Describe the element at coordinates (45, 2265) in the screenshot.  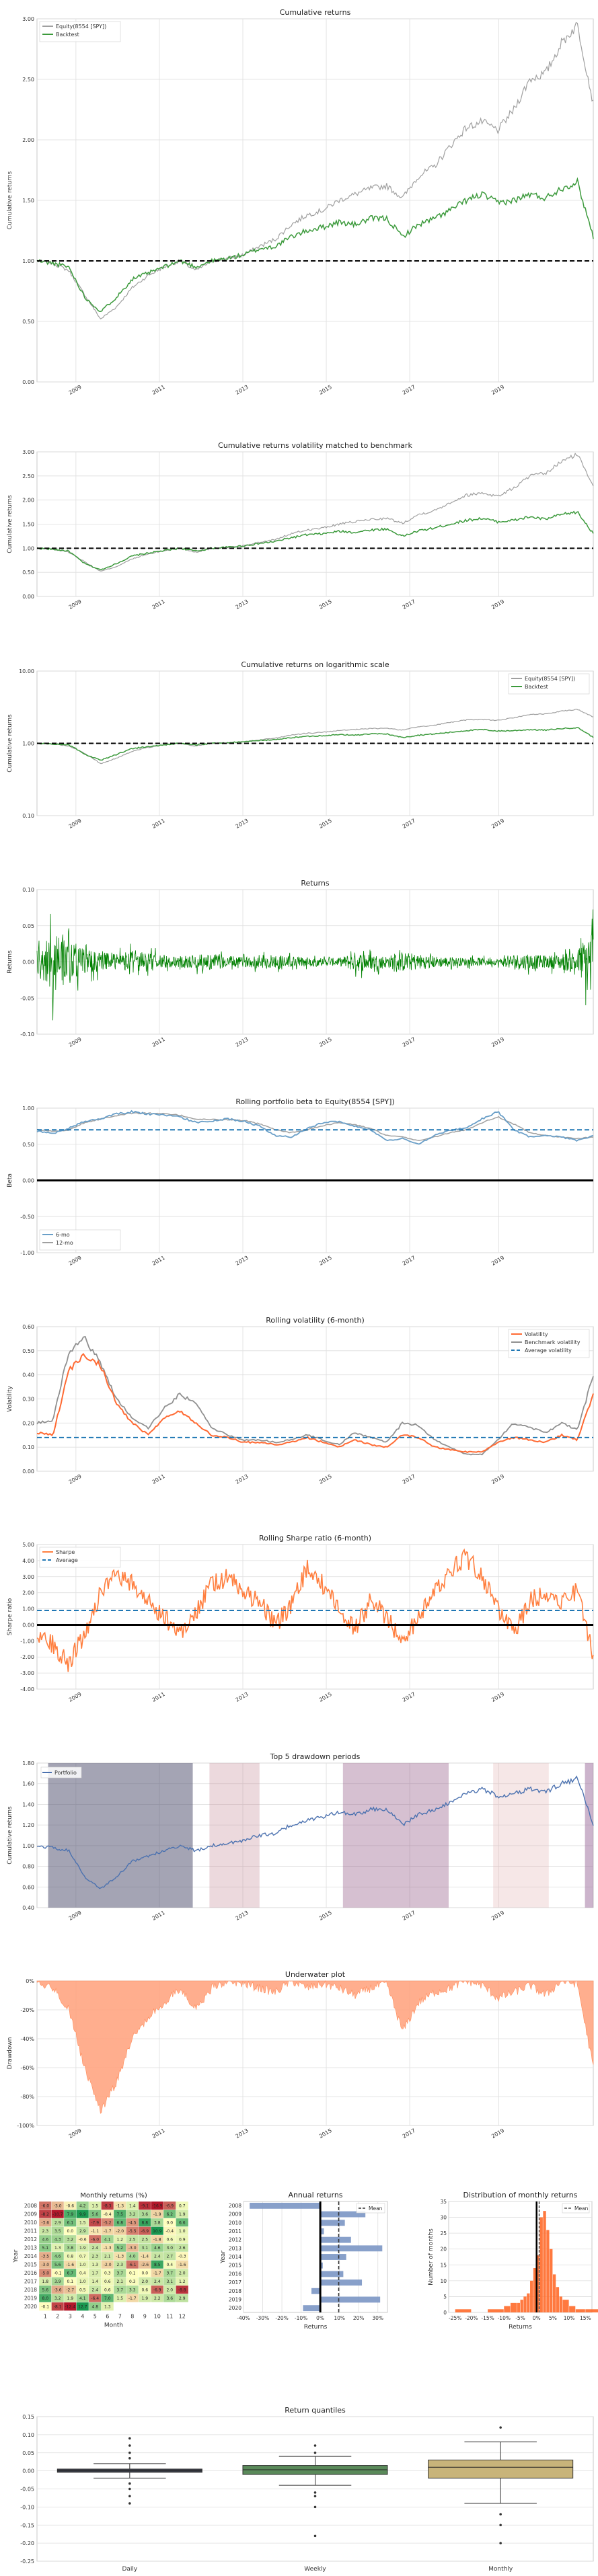
I see `heatmap-cell-value: -3.0` at that location.